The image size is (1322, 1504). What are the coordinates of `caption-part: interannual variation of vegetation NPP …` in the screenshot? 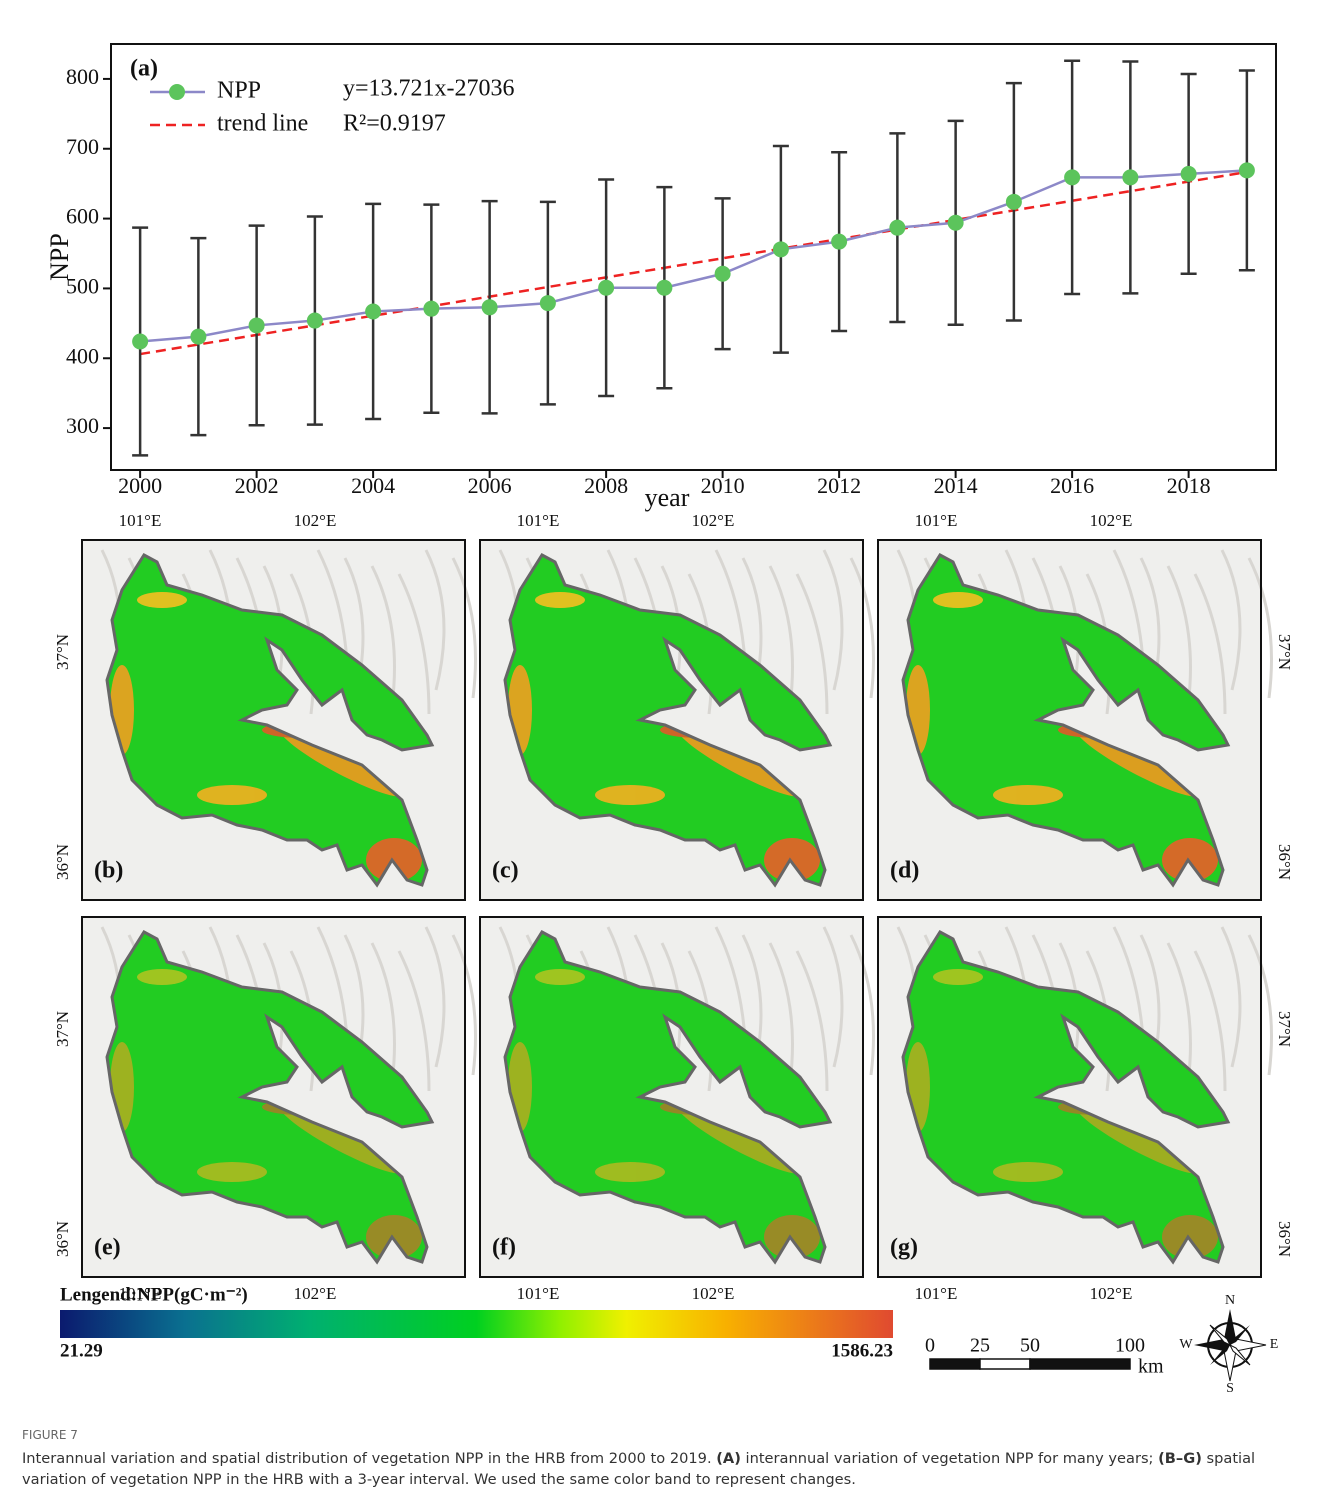 It's located at (949, 1458).